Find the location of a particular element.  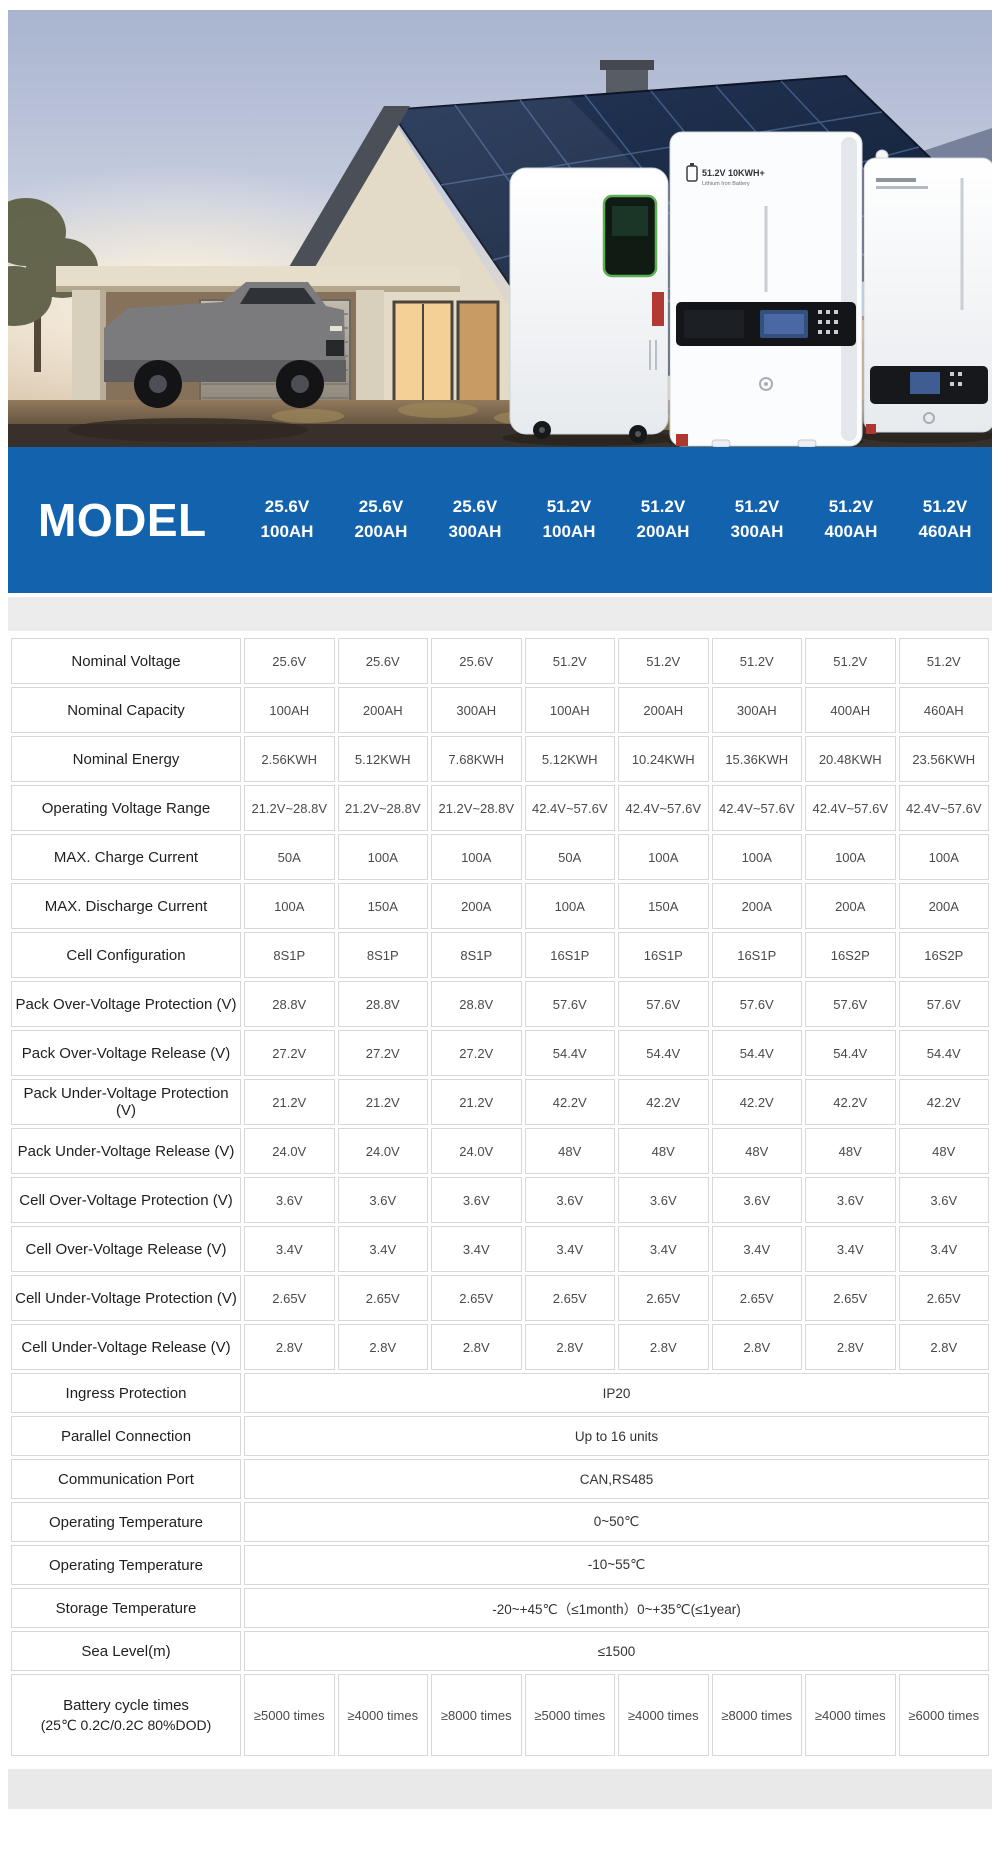

truck is located at coordinates (225, 345).